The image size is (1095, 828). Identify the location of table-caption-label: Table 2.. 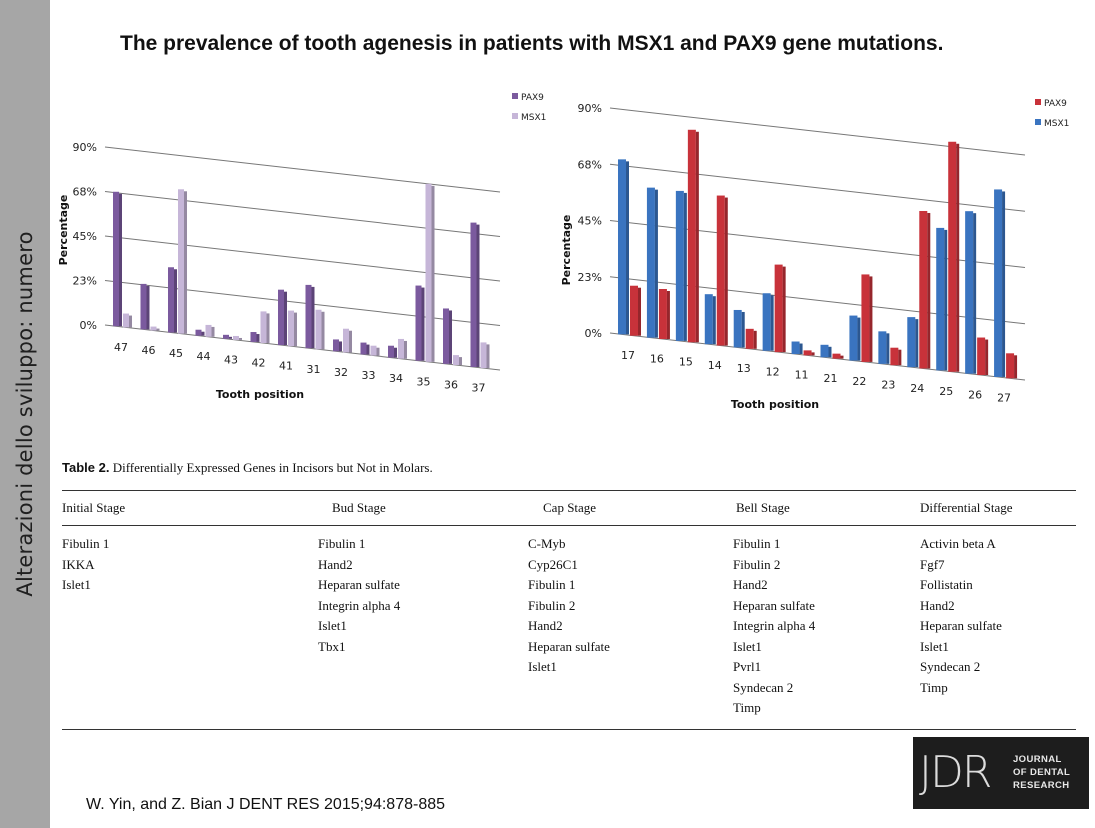
(86, 467).